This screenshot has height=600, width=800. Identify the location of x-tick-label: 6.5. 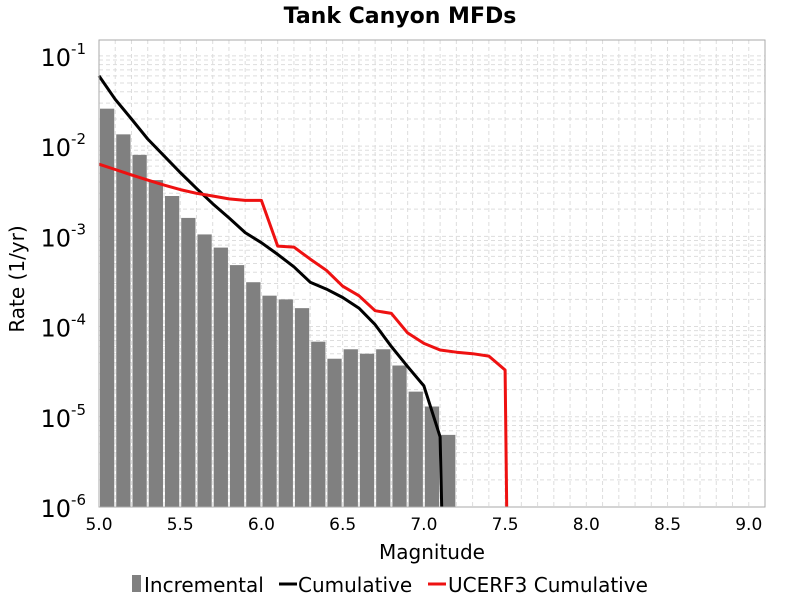
(342, 525).